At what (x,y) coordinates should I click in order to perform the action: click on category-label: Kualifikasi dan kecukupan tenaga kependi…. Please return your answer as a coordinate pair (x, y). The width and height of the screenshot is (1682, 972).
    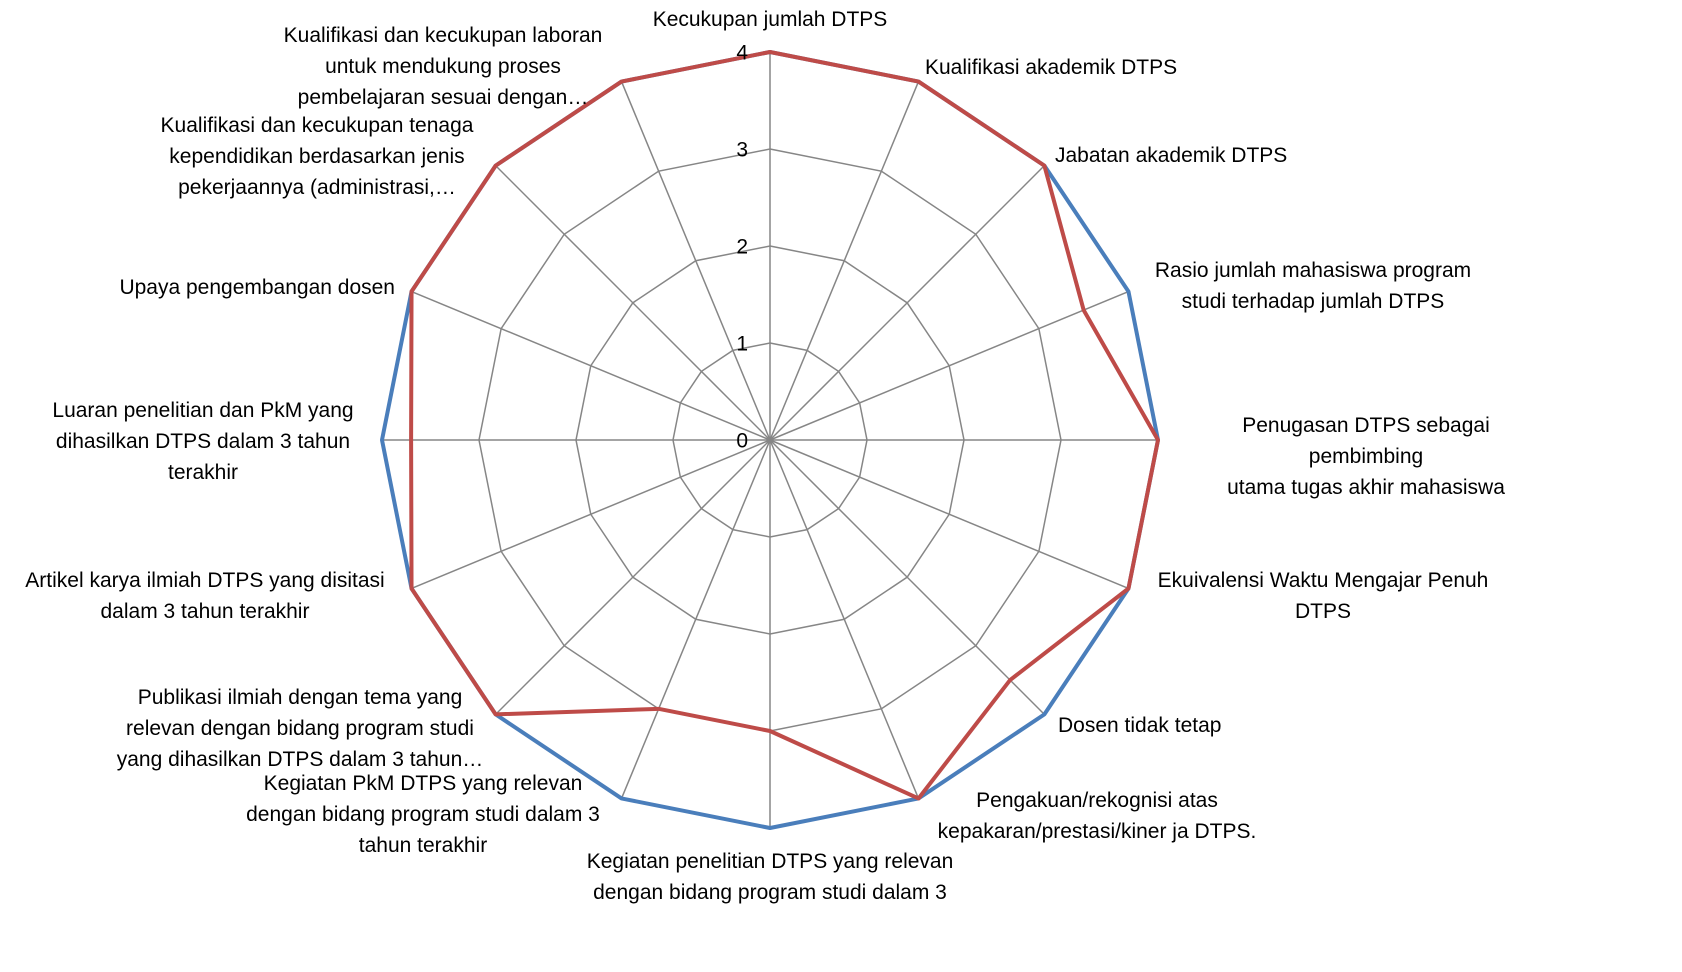
    Looking at the image, I should click on (317, 156).